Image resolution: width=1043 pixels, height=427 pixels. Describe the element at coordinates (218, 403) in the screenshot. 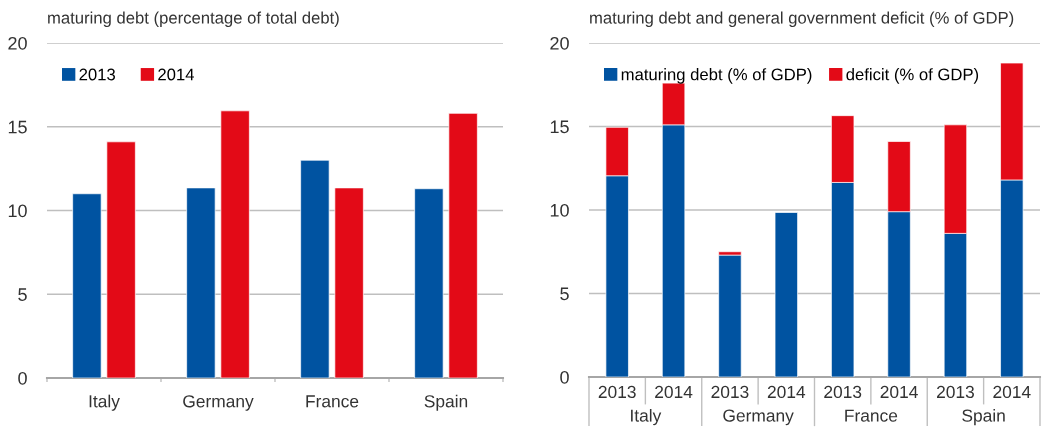

I see `x-tick-label: Germany` at that location.